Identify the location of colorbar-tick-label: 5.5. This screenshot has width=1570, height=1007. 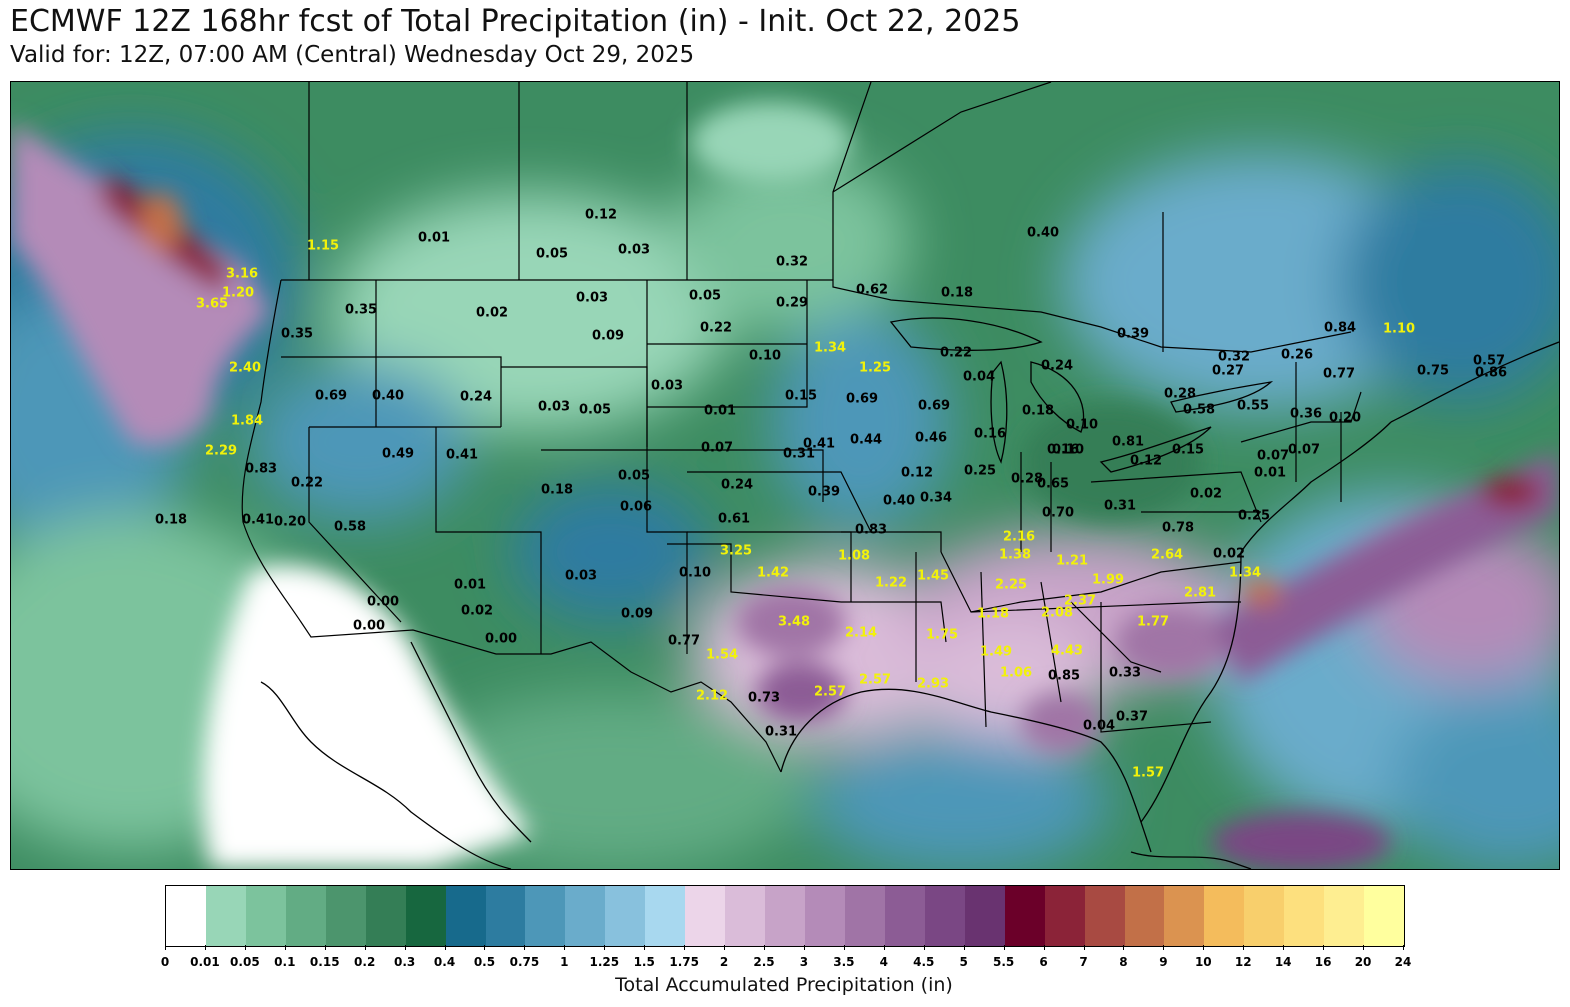
(1004, 962).